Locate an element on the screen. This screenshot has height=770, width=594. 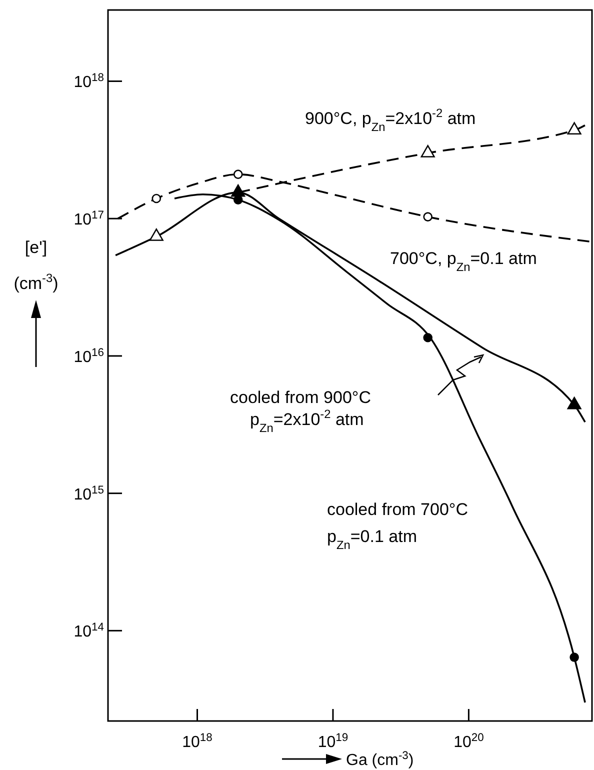
y-tick-label: 10$^{15}$ is located at coordinates (89, 494).